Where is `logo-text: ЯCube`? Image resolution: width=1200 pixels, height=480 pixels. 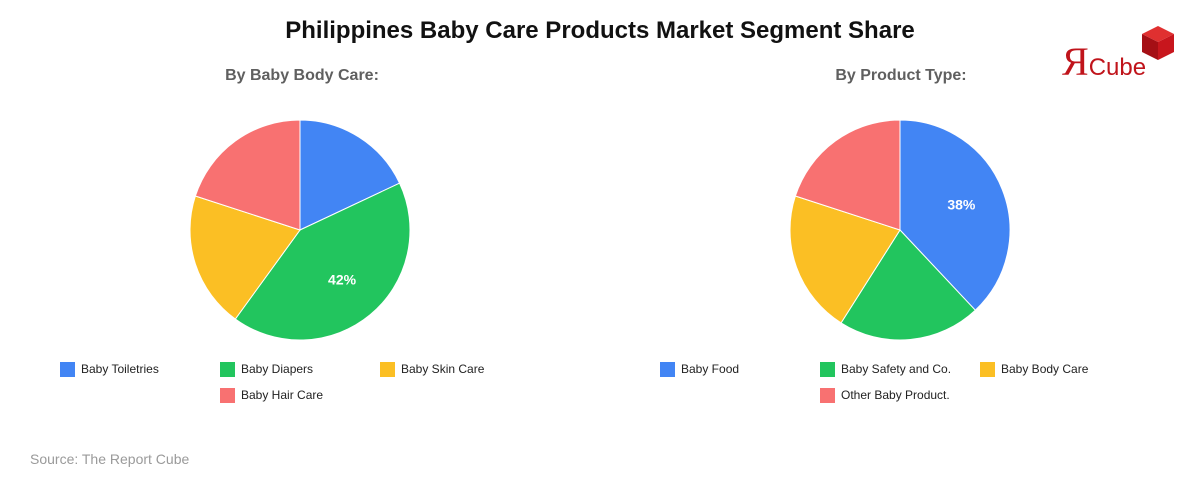
logo-text: ЯCube is located at coordinates (1104, 61).